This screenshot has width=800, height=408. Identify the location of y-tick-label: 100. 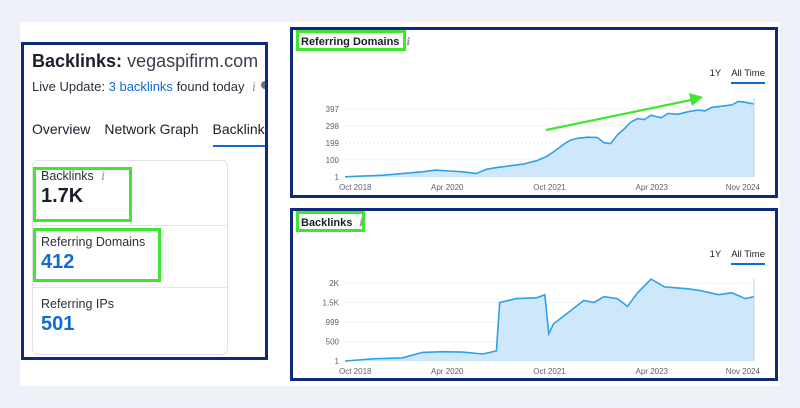
(333, 160).